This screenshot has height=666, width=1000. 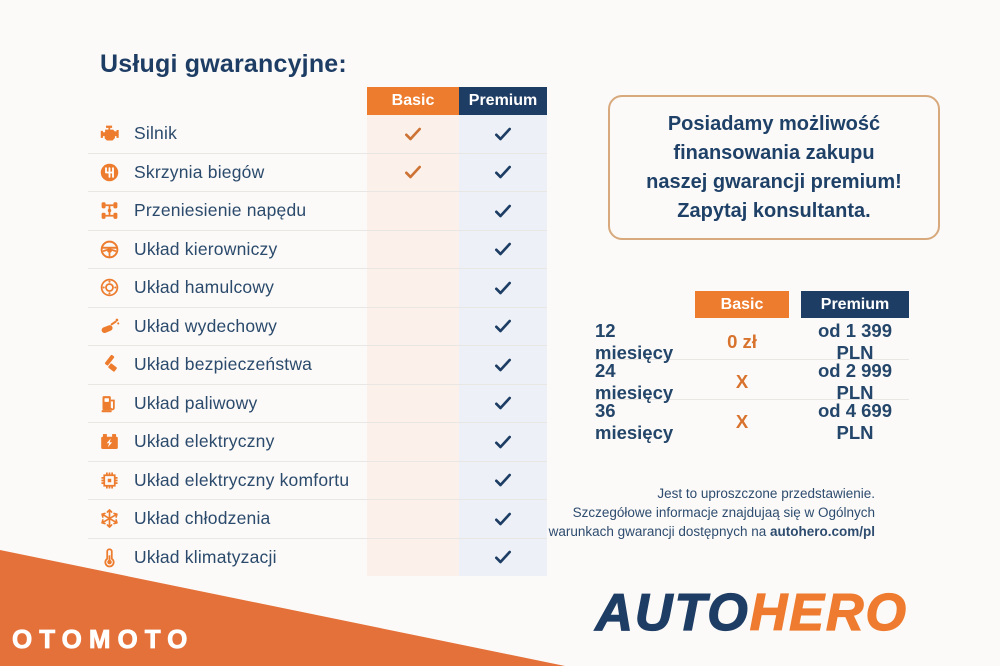 What do you see at coordinates (206, 248) in the screenshot?
I see `service-label: Układ kierowniczy` at bounding box center [206, 248].